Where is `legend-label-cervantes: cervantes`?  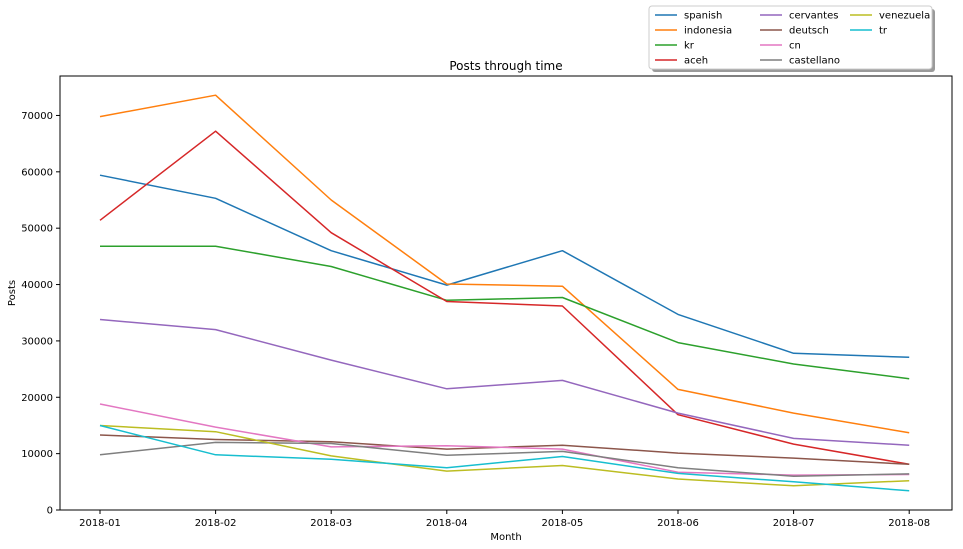
legend-label-cervantes: cervantes is located at coordinates (813, 16).